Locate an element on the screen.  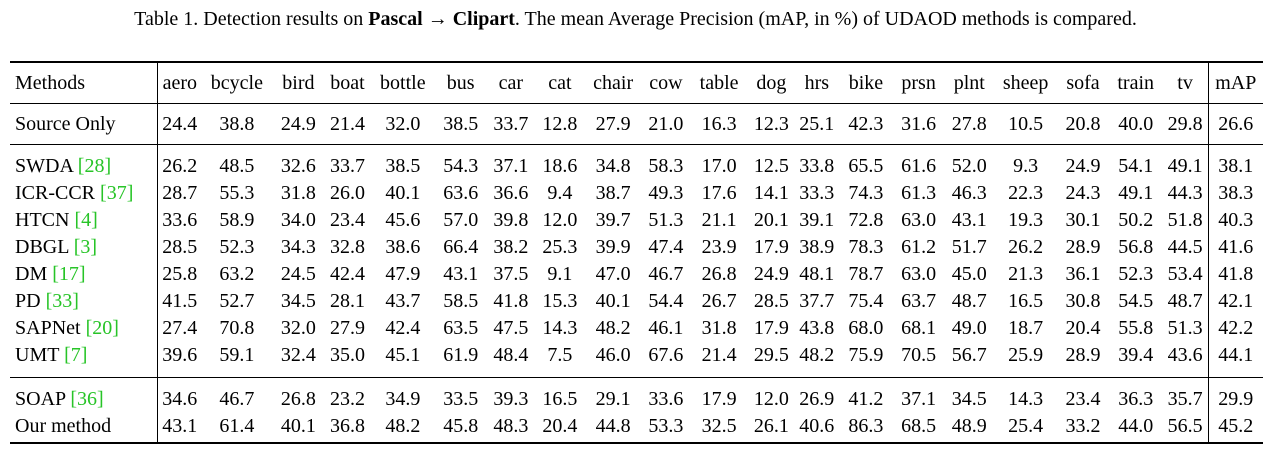
value-cell-cow: 33.6 is located at coordinates (666, 399).